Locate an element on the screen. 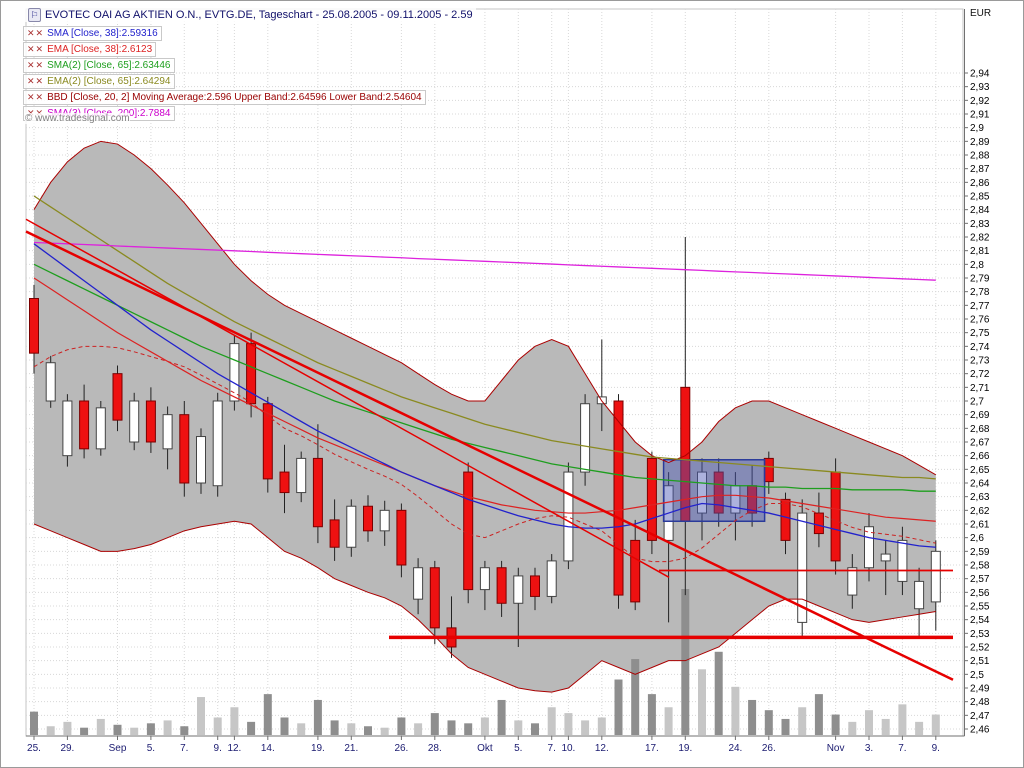 The width and height of the screenshot is (1024, 768). legend-label: EMA(2) [Close, 65]:2.64294 is located at coordinates (109, 81).